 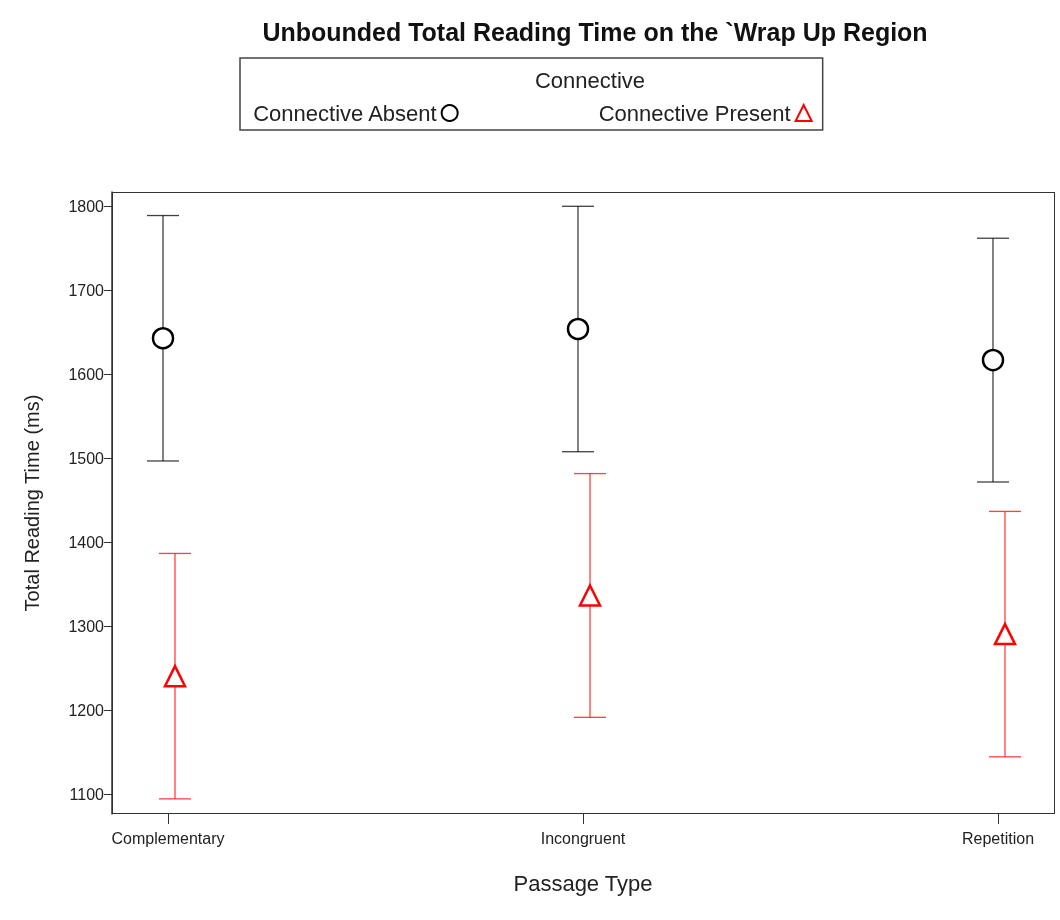 What do you see at coordinates (86, 374) in the screenshot?
I see `y-tick-label: 1600` at bounding box center [86, 374].